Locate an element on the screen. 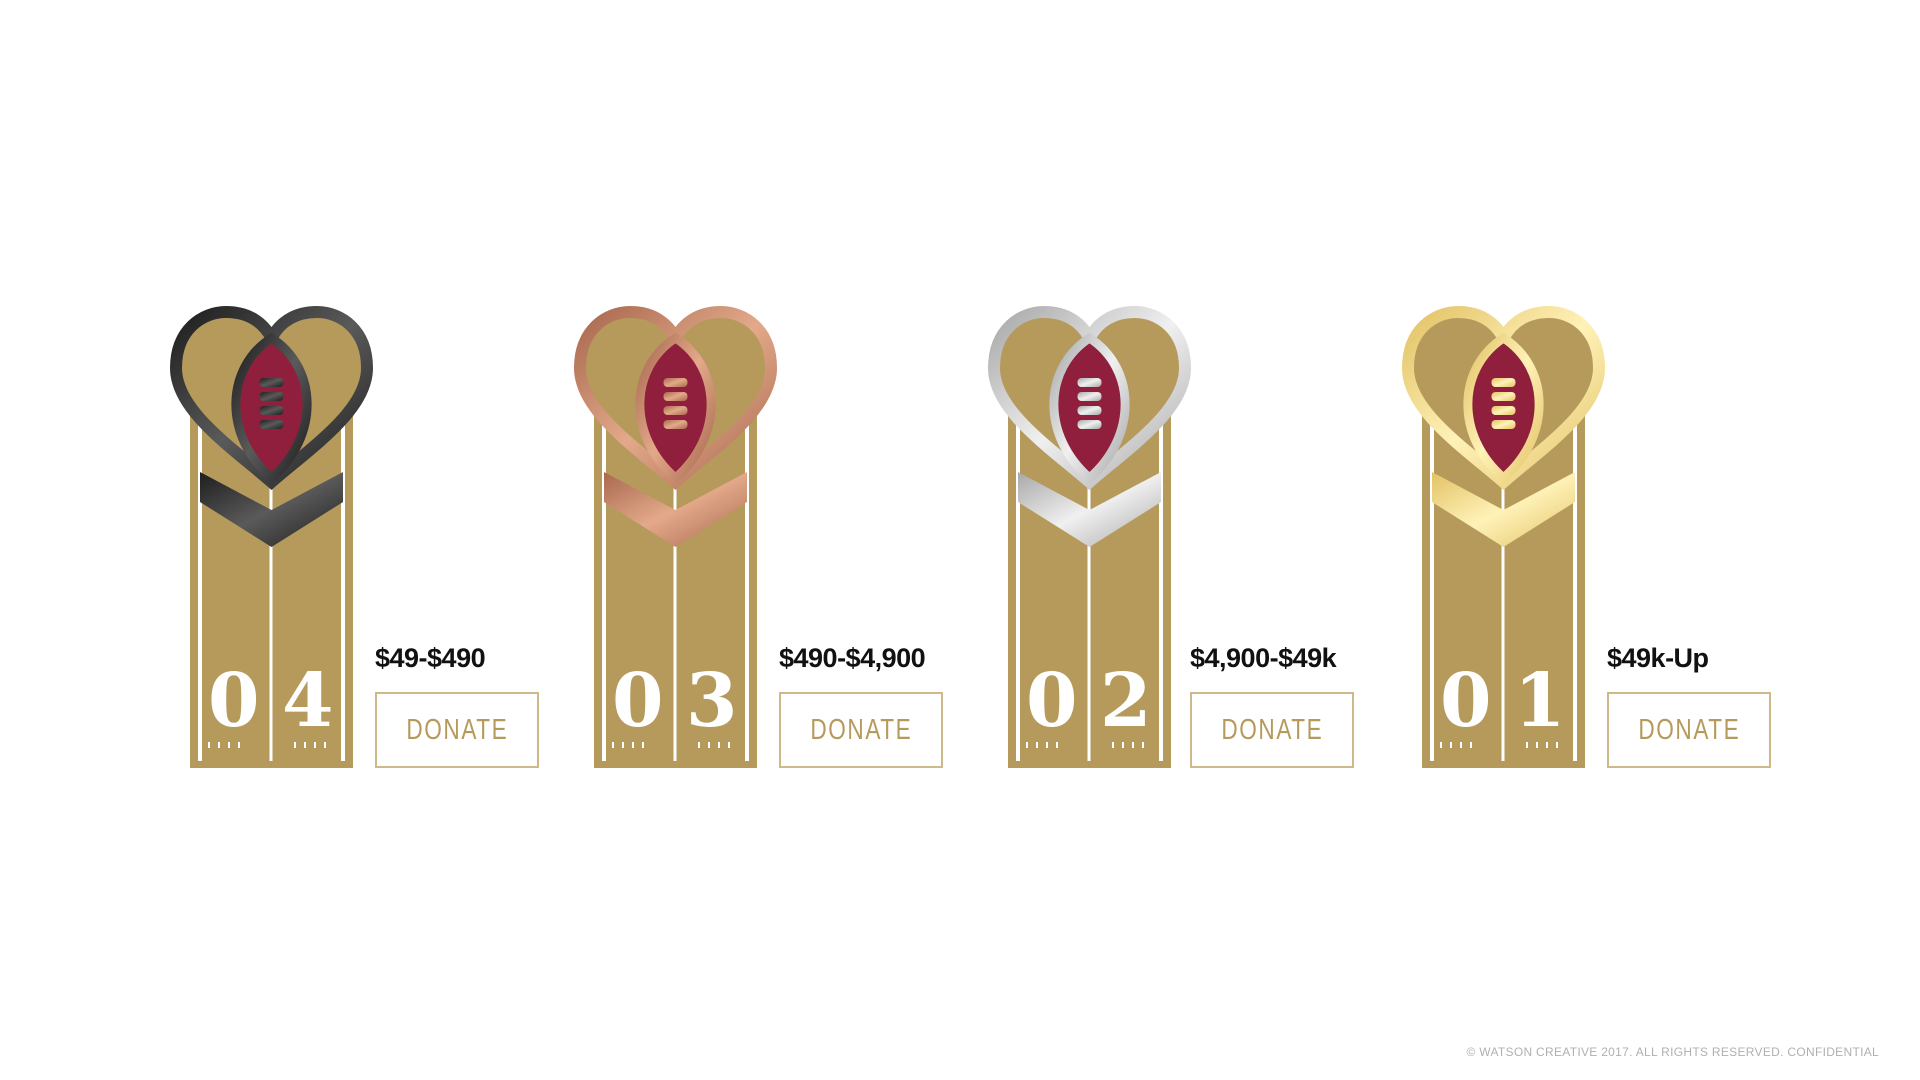 This screenshot has height=1080, width=1920. tier-price: $4,900-$49k is located at coordinates (1263, 658).